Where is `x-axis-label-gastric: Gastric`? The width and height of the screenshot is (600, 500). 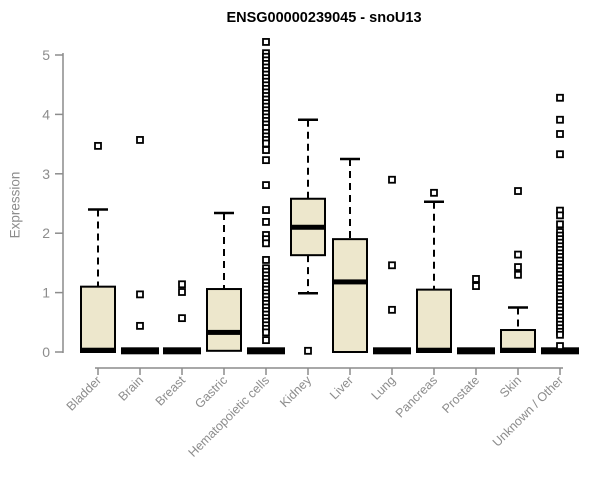
x-axis-label-gastric: Gastric is located at coordinates (211, 392).